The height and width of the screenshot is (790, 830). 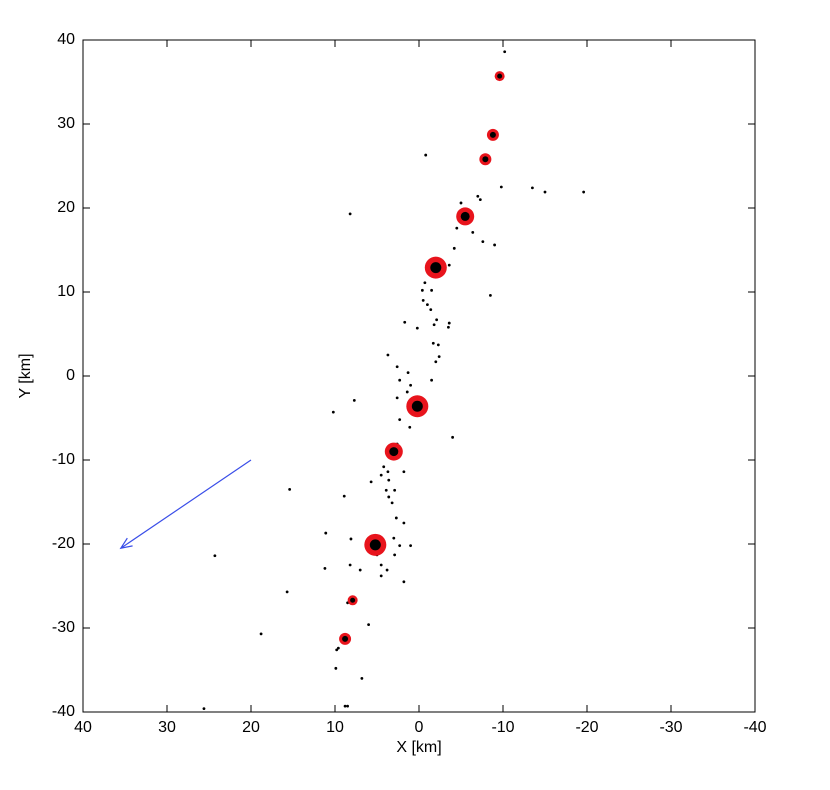 I want to click on y-tick-label: 10, so click(x=66, y=291).